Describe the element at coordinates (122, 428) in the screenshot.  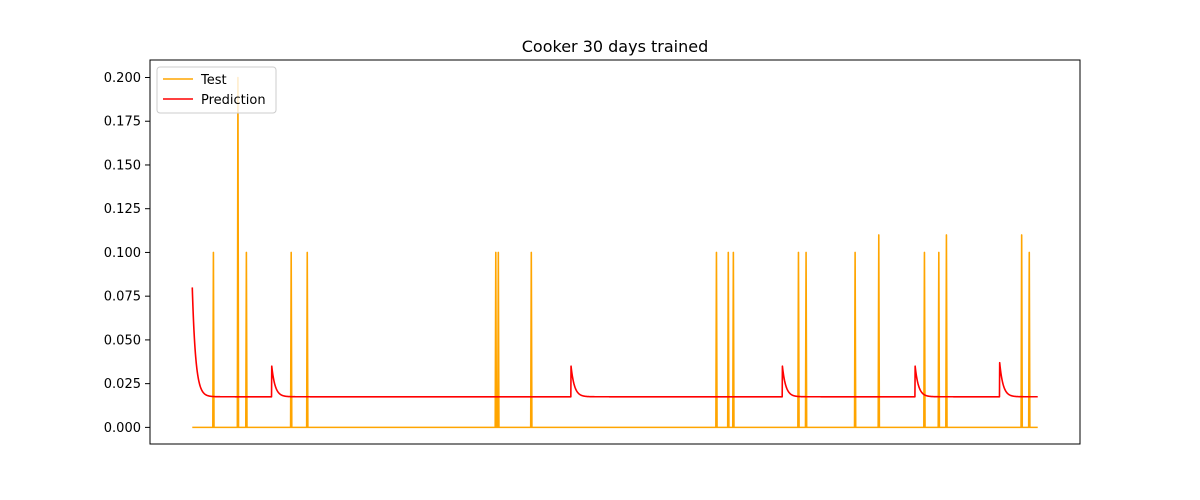
I see `y-tick-label: 0.000` at that location.